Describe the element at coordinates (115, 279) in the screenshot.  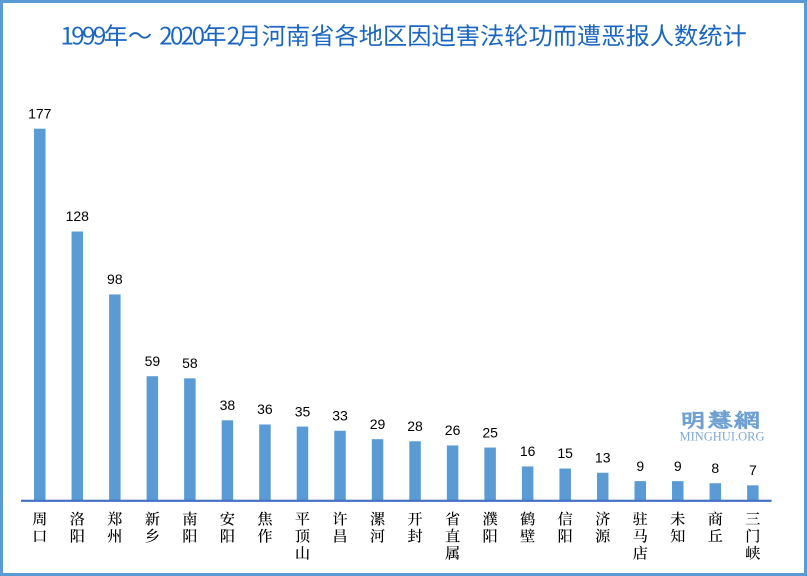
I see `svg-text: 98` at that location.